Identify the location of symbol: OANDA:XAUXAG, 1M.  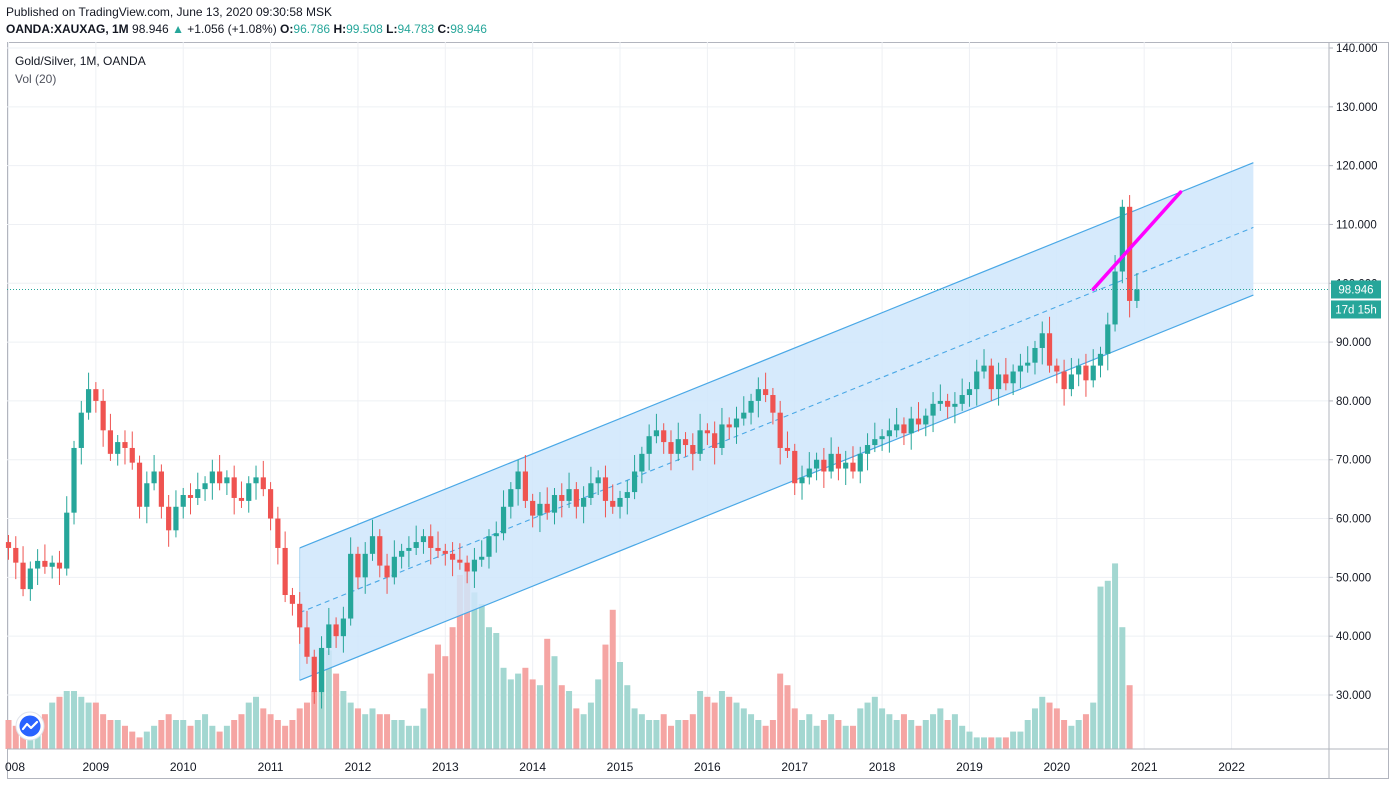
(67, 29).